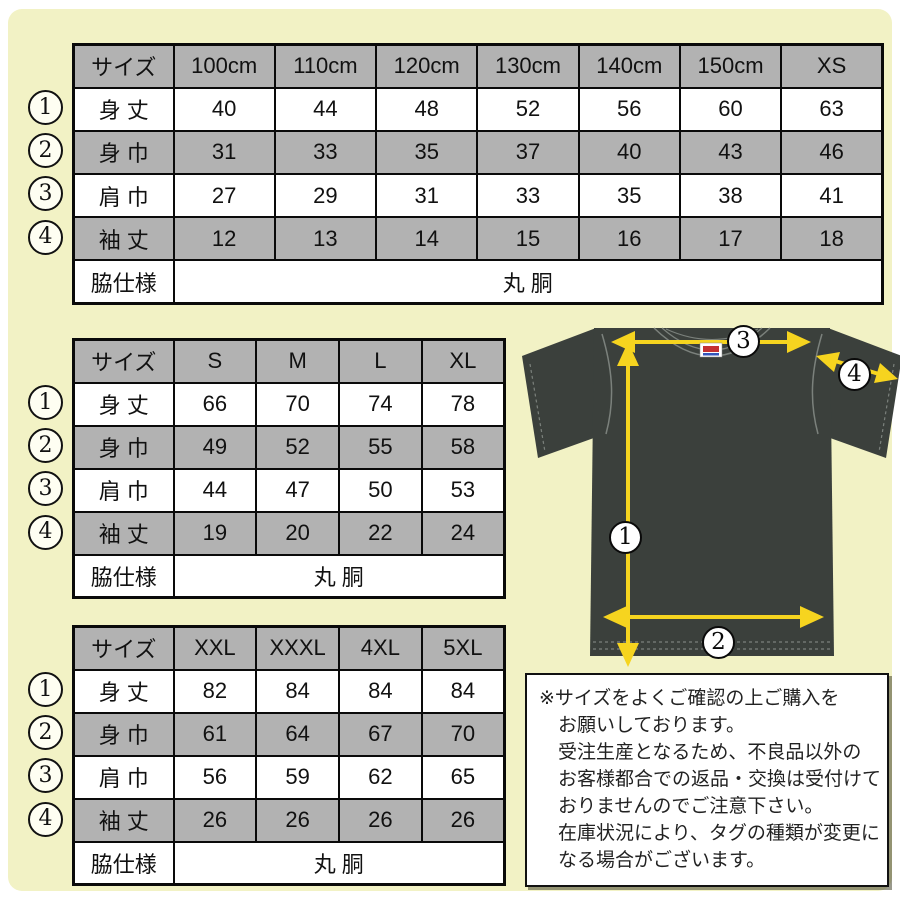 This screenshot has width=900, height=900. Describe the element at coordinates (45, 446) in the screenshot. I see `row-number-2: 2` at that location.